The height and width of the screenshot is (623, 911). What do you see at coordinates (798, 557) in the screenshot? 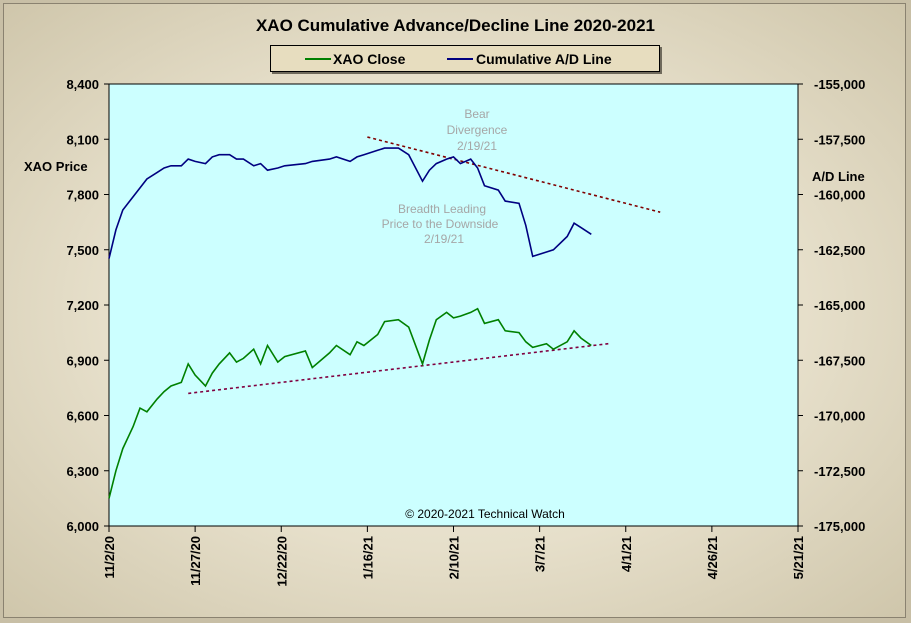
I see `x-tick-label: 5/21/21` at bounding box center [798, 557].